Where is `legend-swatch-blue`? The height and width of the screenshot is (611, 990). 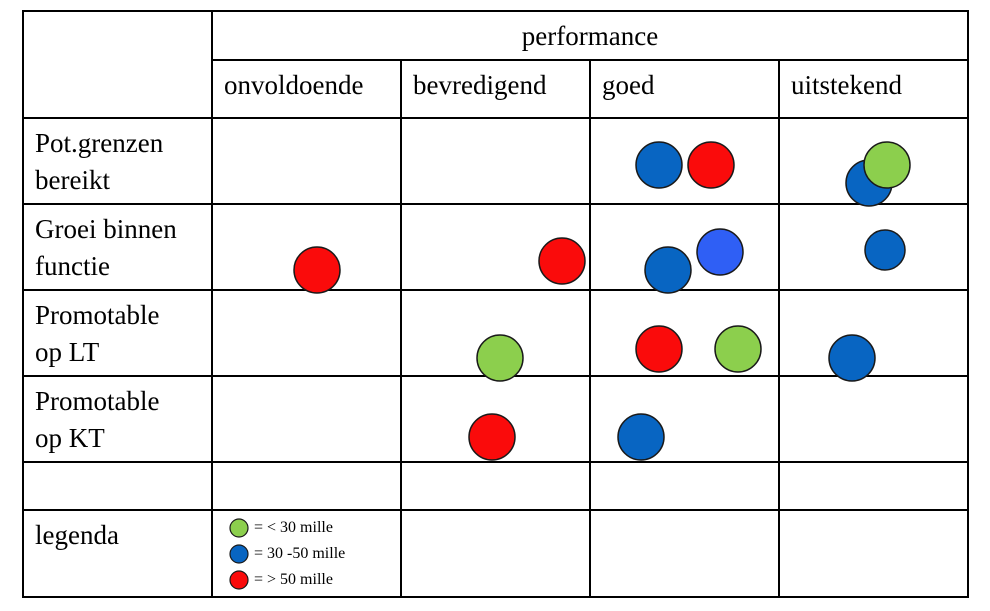
legend-swatch-blue is located at coordinates (239, 554).